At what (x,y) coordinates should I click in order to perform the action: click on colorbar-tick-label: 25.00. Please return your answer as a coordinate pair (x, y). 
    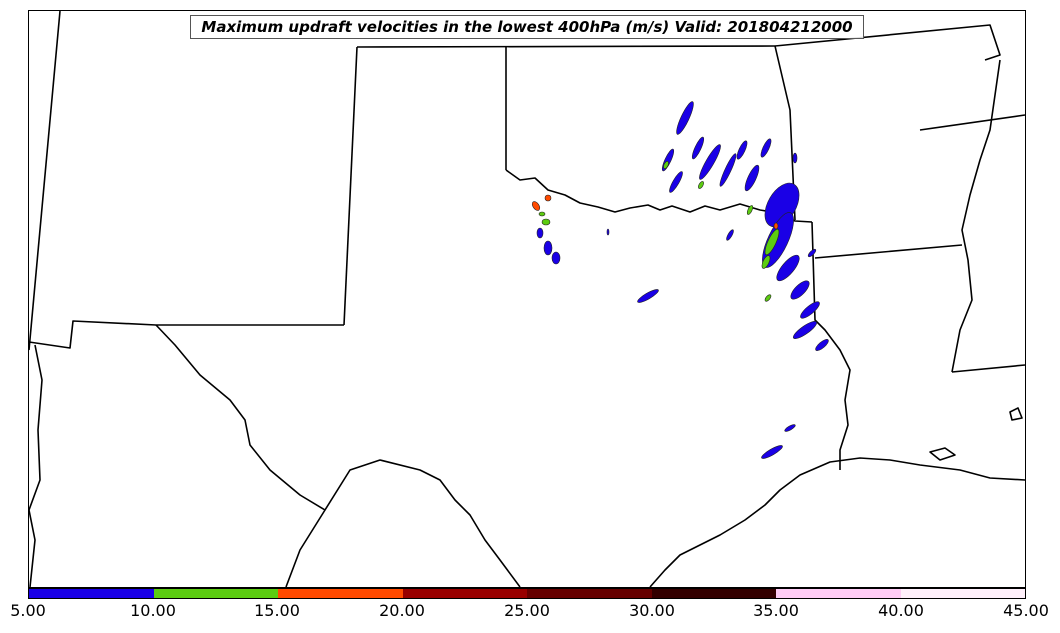
    Looking at the image, I should click on (527, 610).